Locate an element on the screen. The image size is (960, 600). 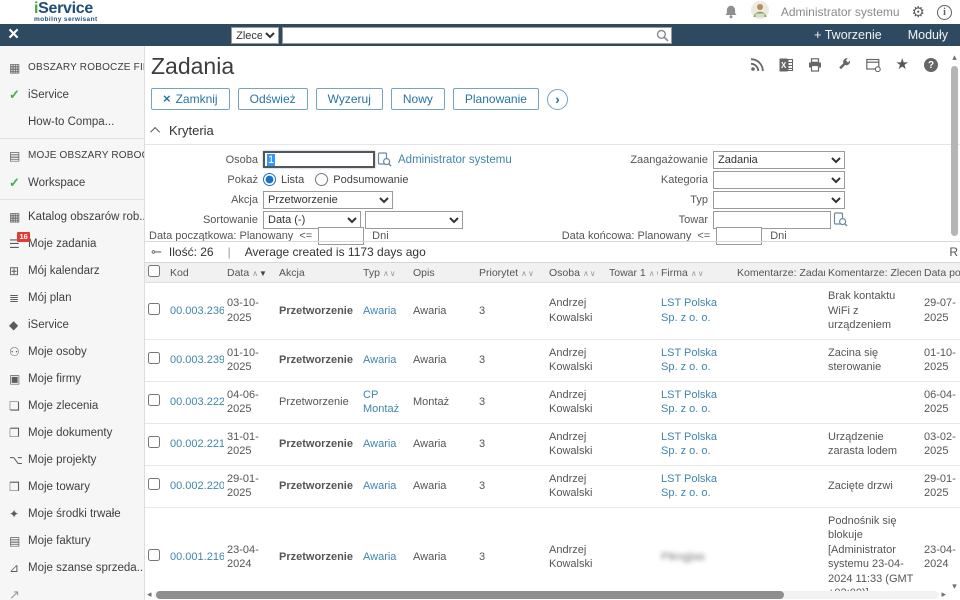
scroll-down-icon: ▾ is located at coordinates (954, 586).